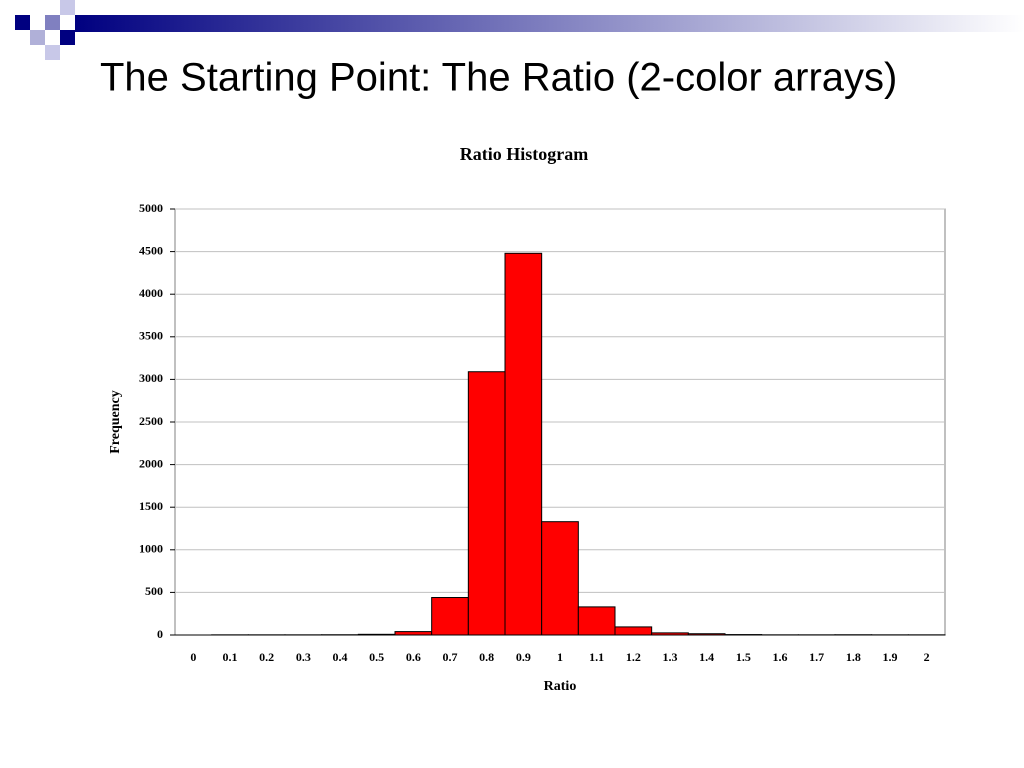 This screenshot has height=768, width=1024. I want to click on x-tick-label: 1.2, so click(633, 657).